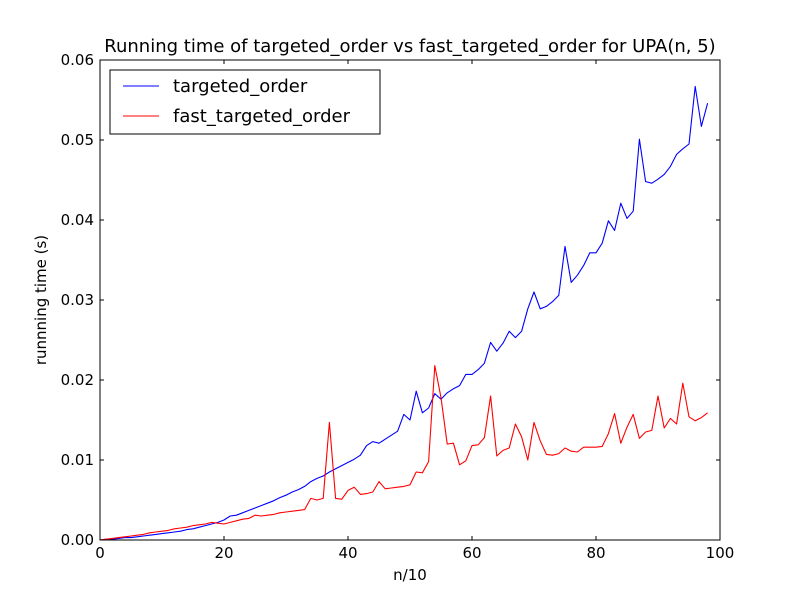 This screenshot has width=800, height=600. Describe the element at coordinates (595, 553) in the screenshot. I see `x-tick-label: 80` at that location.